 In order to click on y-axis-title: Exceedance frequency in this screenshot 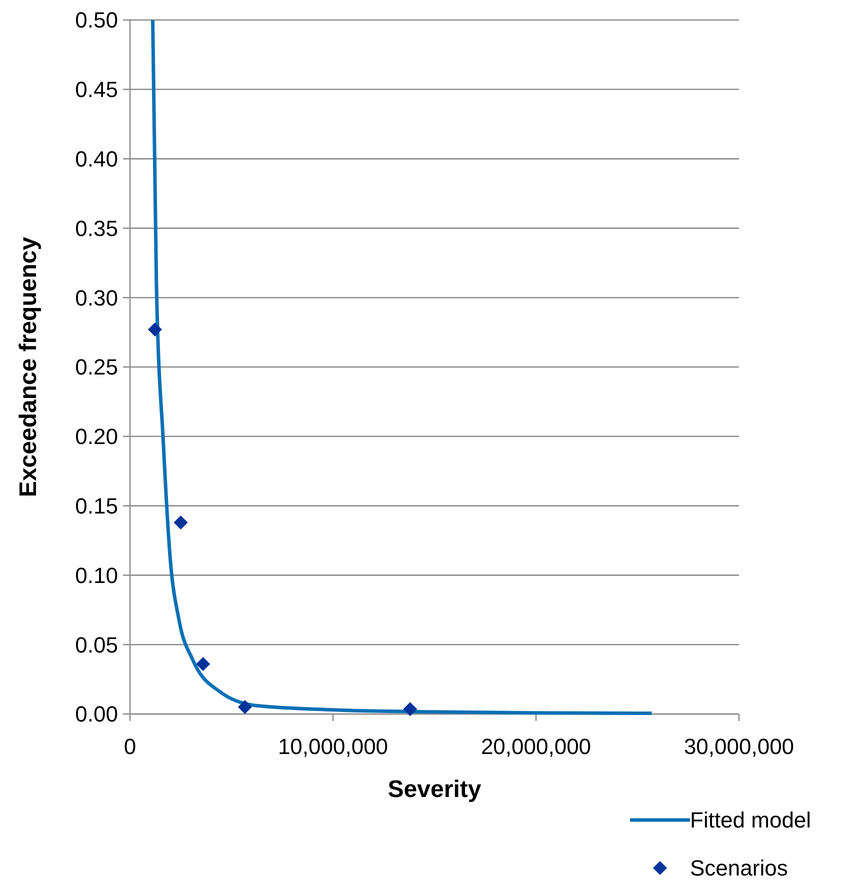, I will do `click(28, 367)`.